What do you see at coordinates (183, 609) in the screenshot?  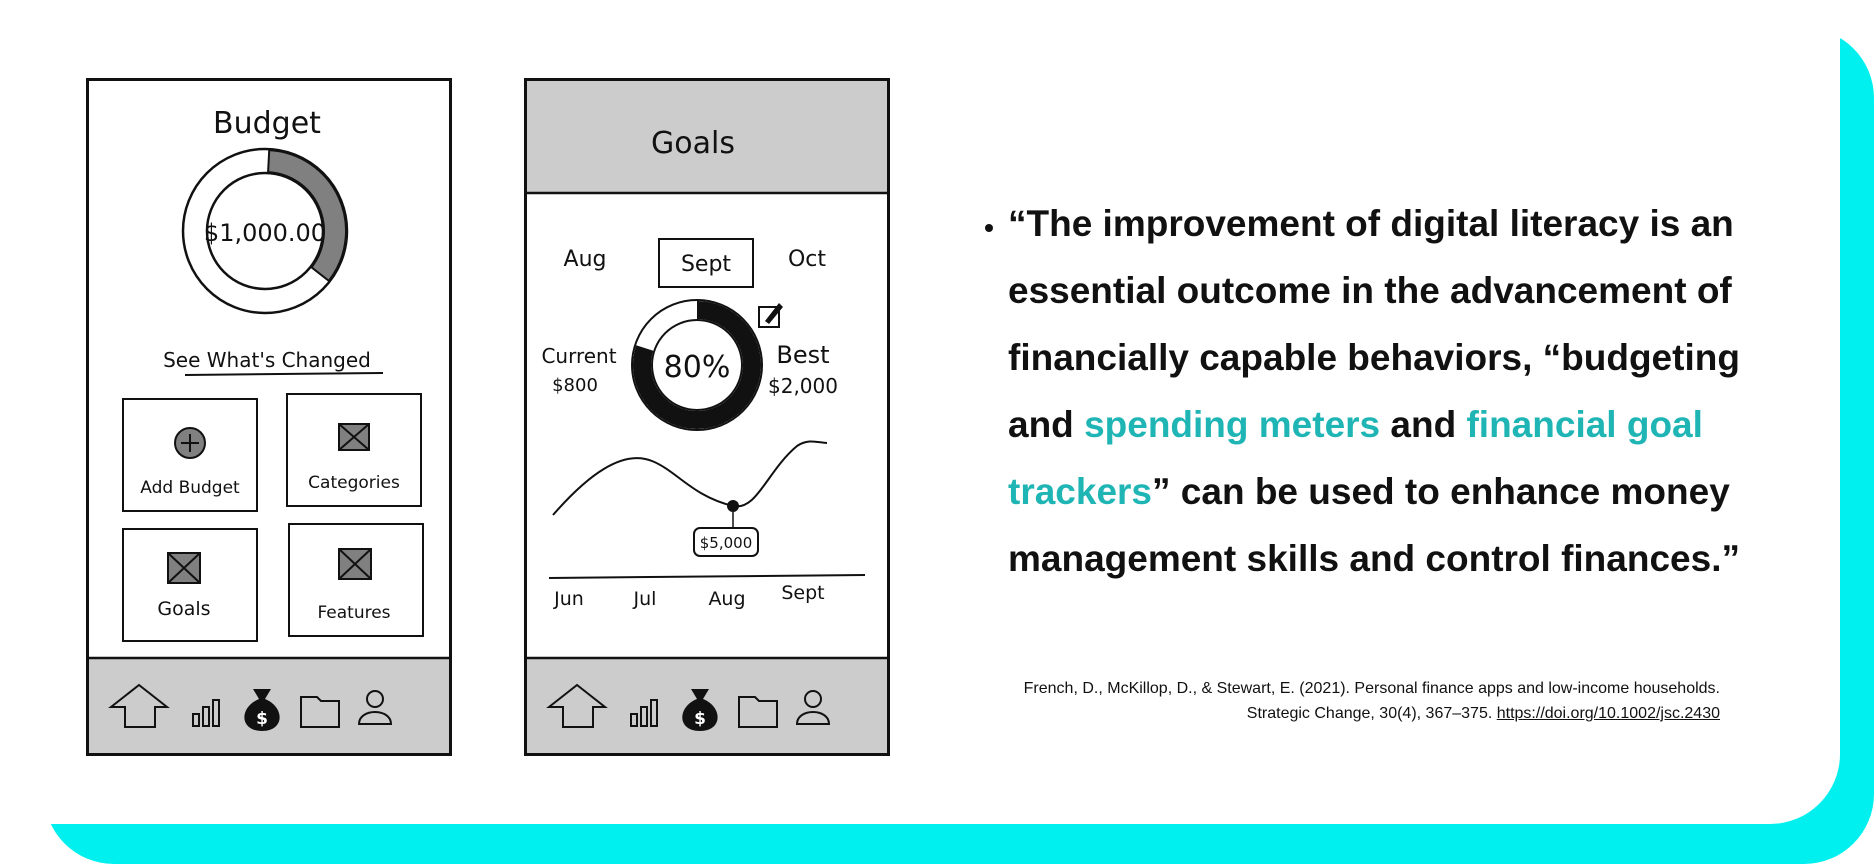 I see `tile-label: Goals` at bounding box center [183, 609].